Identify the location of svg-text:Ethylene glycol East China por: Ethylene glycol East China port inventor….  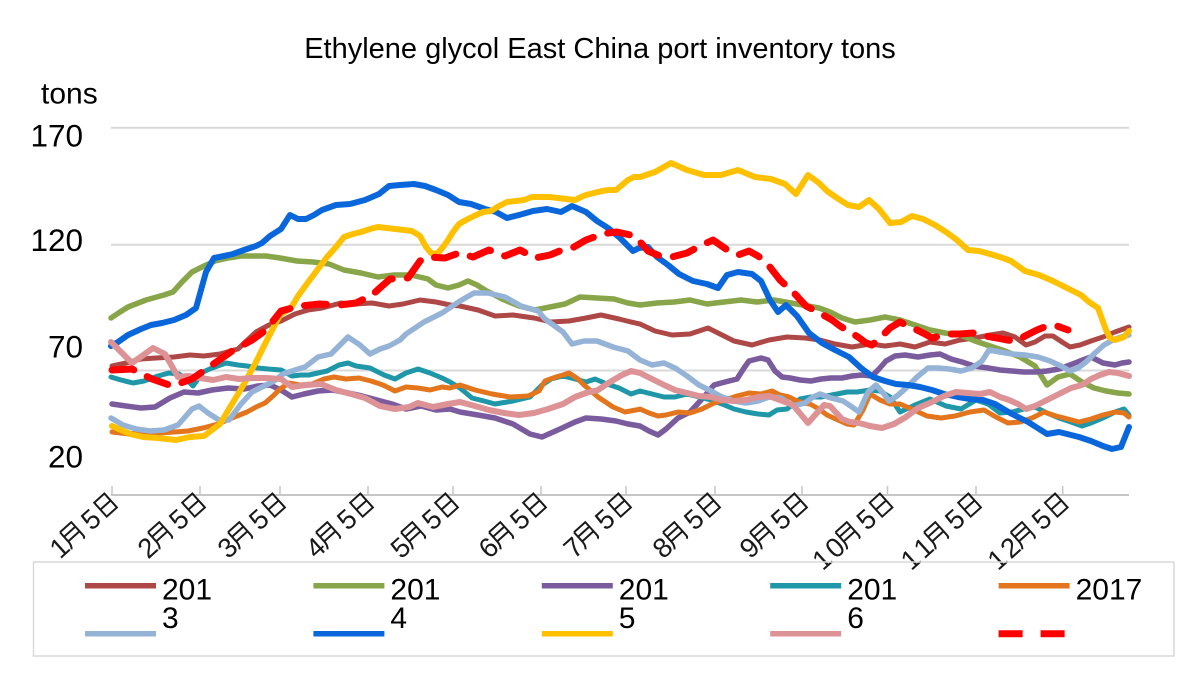
(600, 49).